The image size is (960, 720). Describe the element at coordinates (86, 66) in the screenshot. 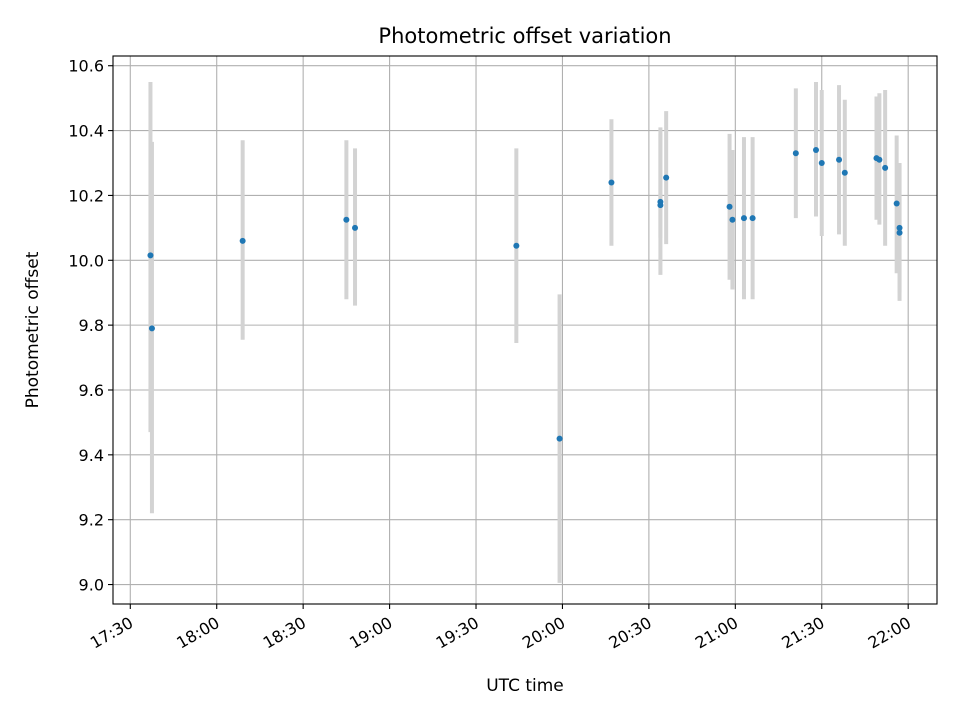

I see `y-tick-label: 10.6` at that location.